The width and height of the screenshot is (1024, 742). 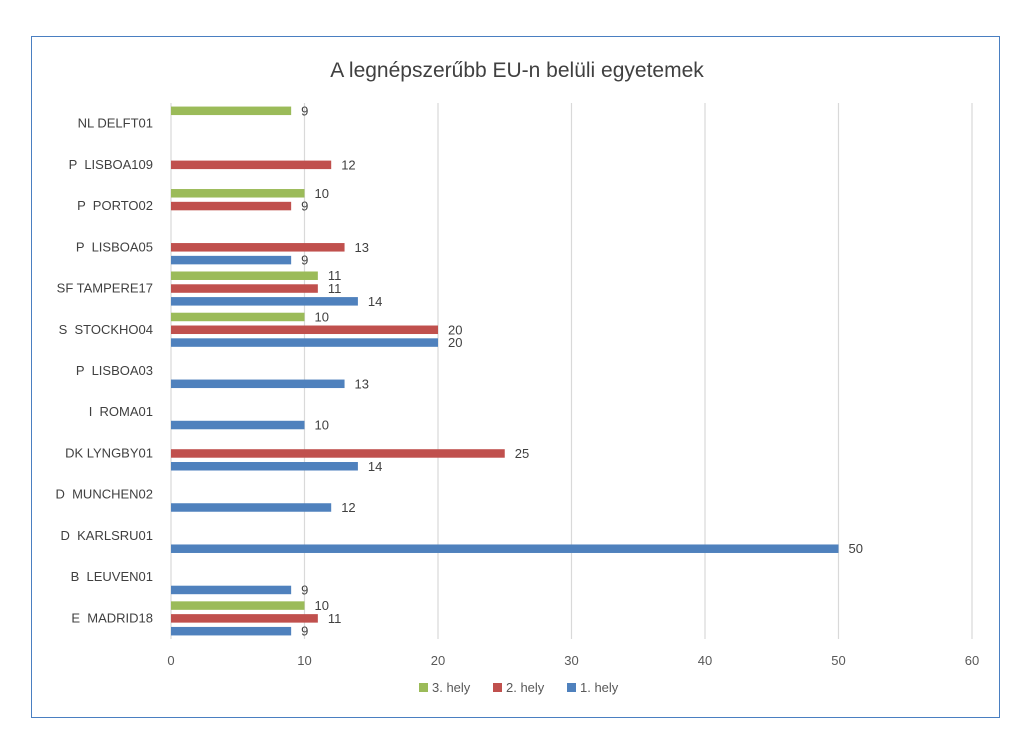 What do you see at coordinates (104, 494) in the screenshot?
I see `category-label: D MUNCHEN02` at bounding box center [104, 494].